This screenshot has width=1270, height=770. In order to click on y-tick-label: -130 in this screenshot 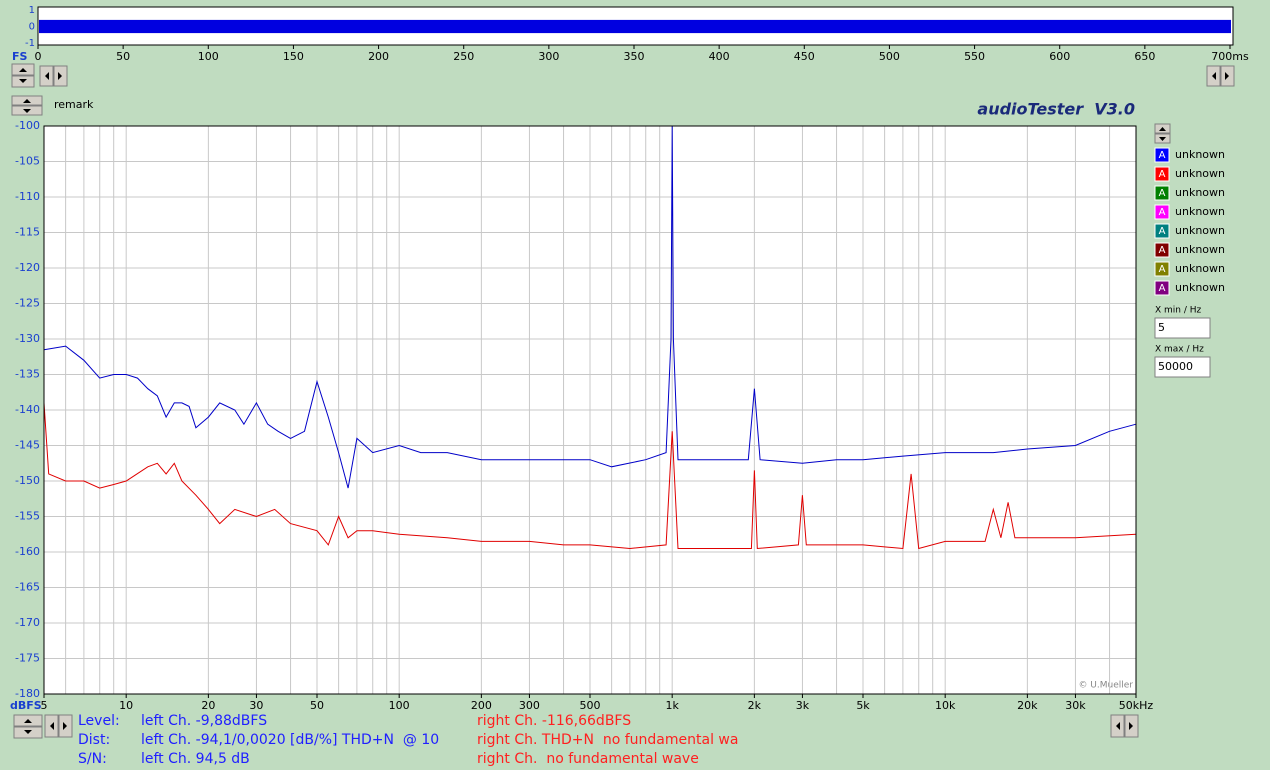, I will do `click(27, 338)`.